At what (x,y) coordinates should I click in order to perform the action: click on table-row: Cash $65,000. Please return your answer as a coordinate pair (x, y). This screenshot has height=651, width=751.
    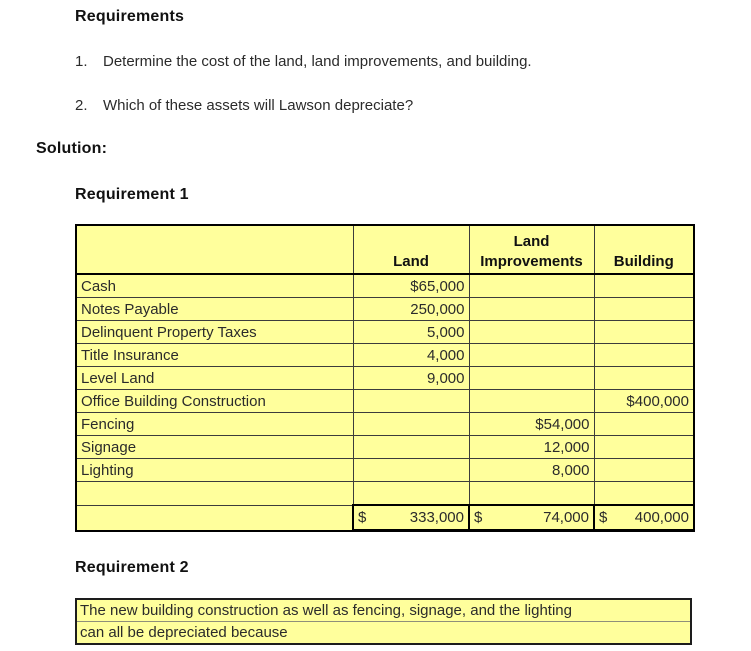
    Looking at the image, I should click on (385, 285).